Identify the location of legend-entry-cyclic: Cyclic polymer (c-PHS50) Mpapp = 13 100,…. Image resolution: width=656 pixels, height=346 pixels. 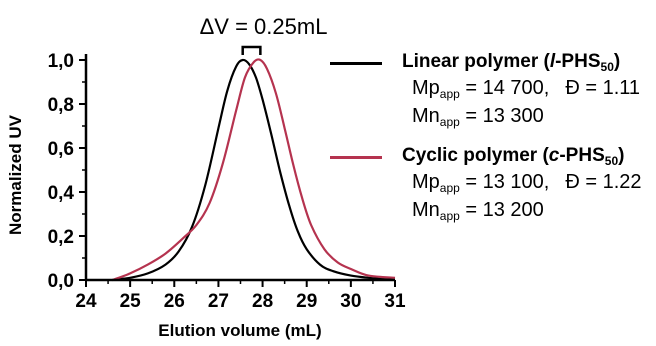
(490, 184).